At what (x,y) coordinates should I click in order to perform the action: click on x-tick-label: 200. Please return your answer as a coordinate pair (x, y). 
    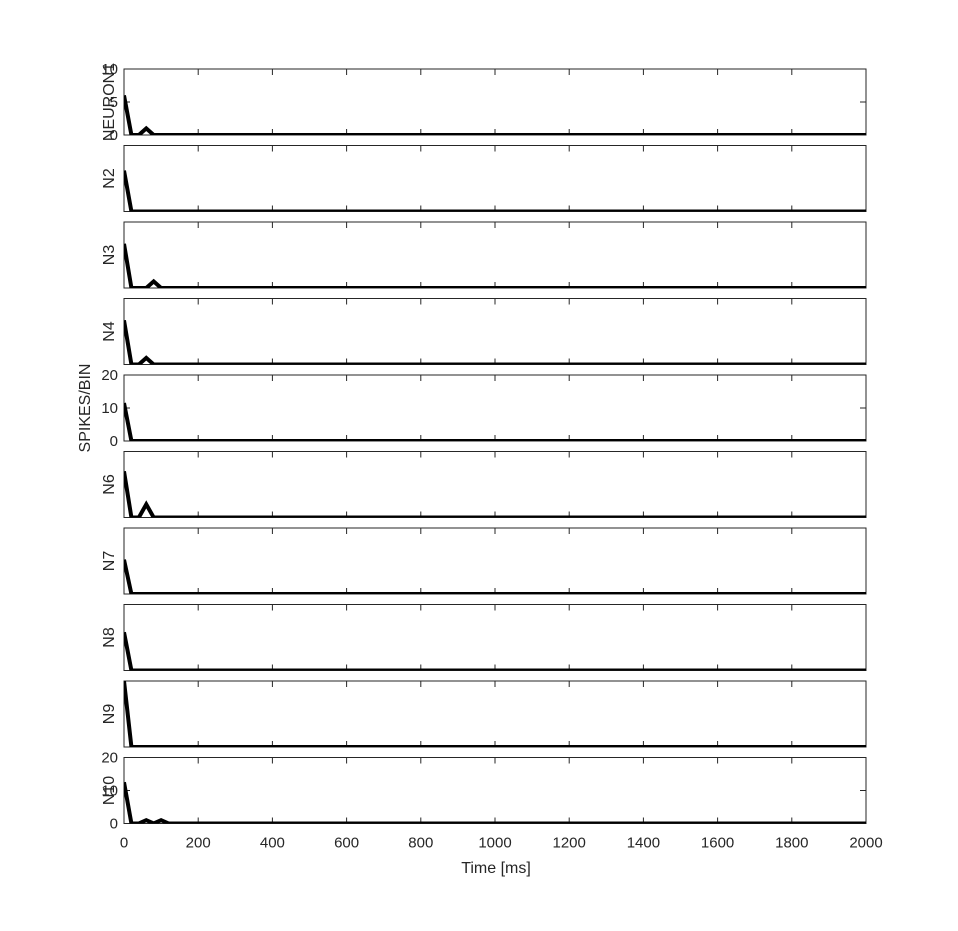
    Looking at the image, I should click on (198, 843).